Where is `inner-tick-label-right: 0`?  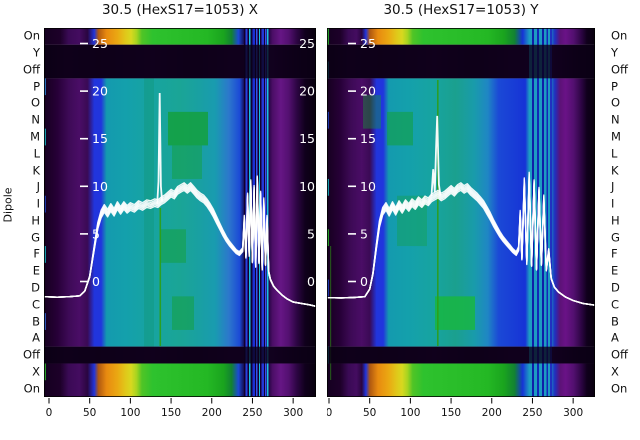
inner-tick-label-right: 0 is located at coordinates (311, 281).